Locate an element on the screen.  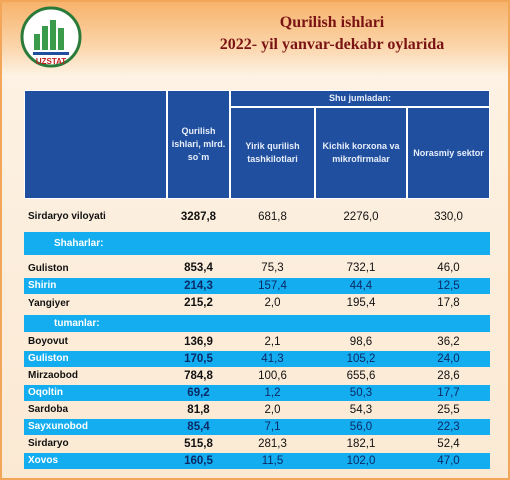
cell-value: 105,2 is located at coordinates (361, 359).